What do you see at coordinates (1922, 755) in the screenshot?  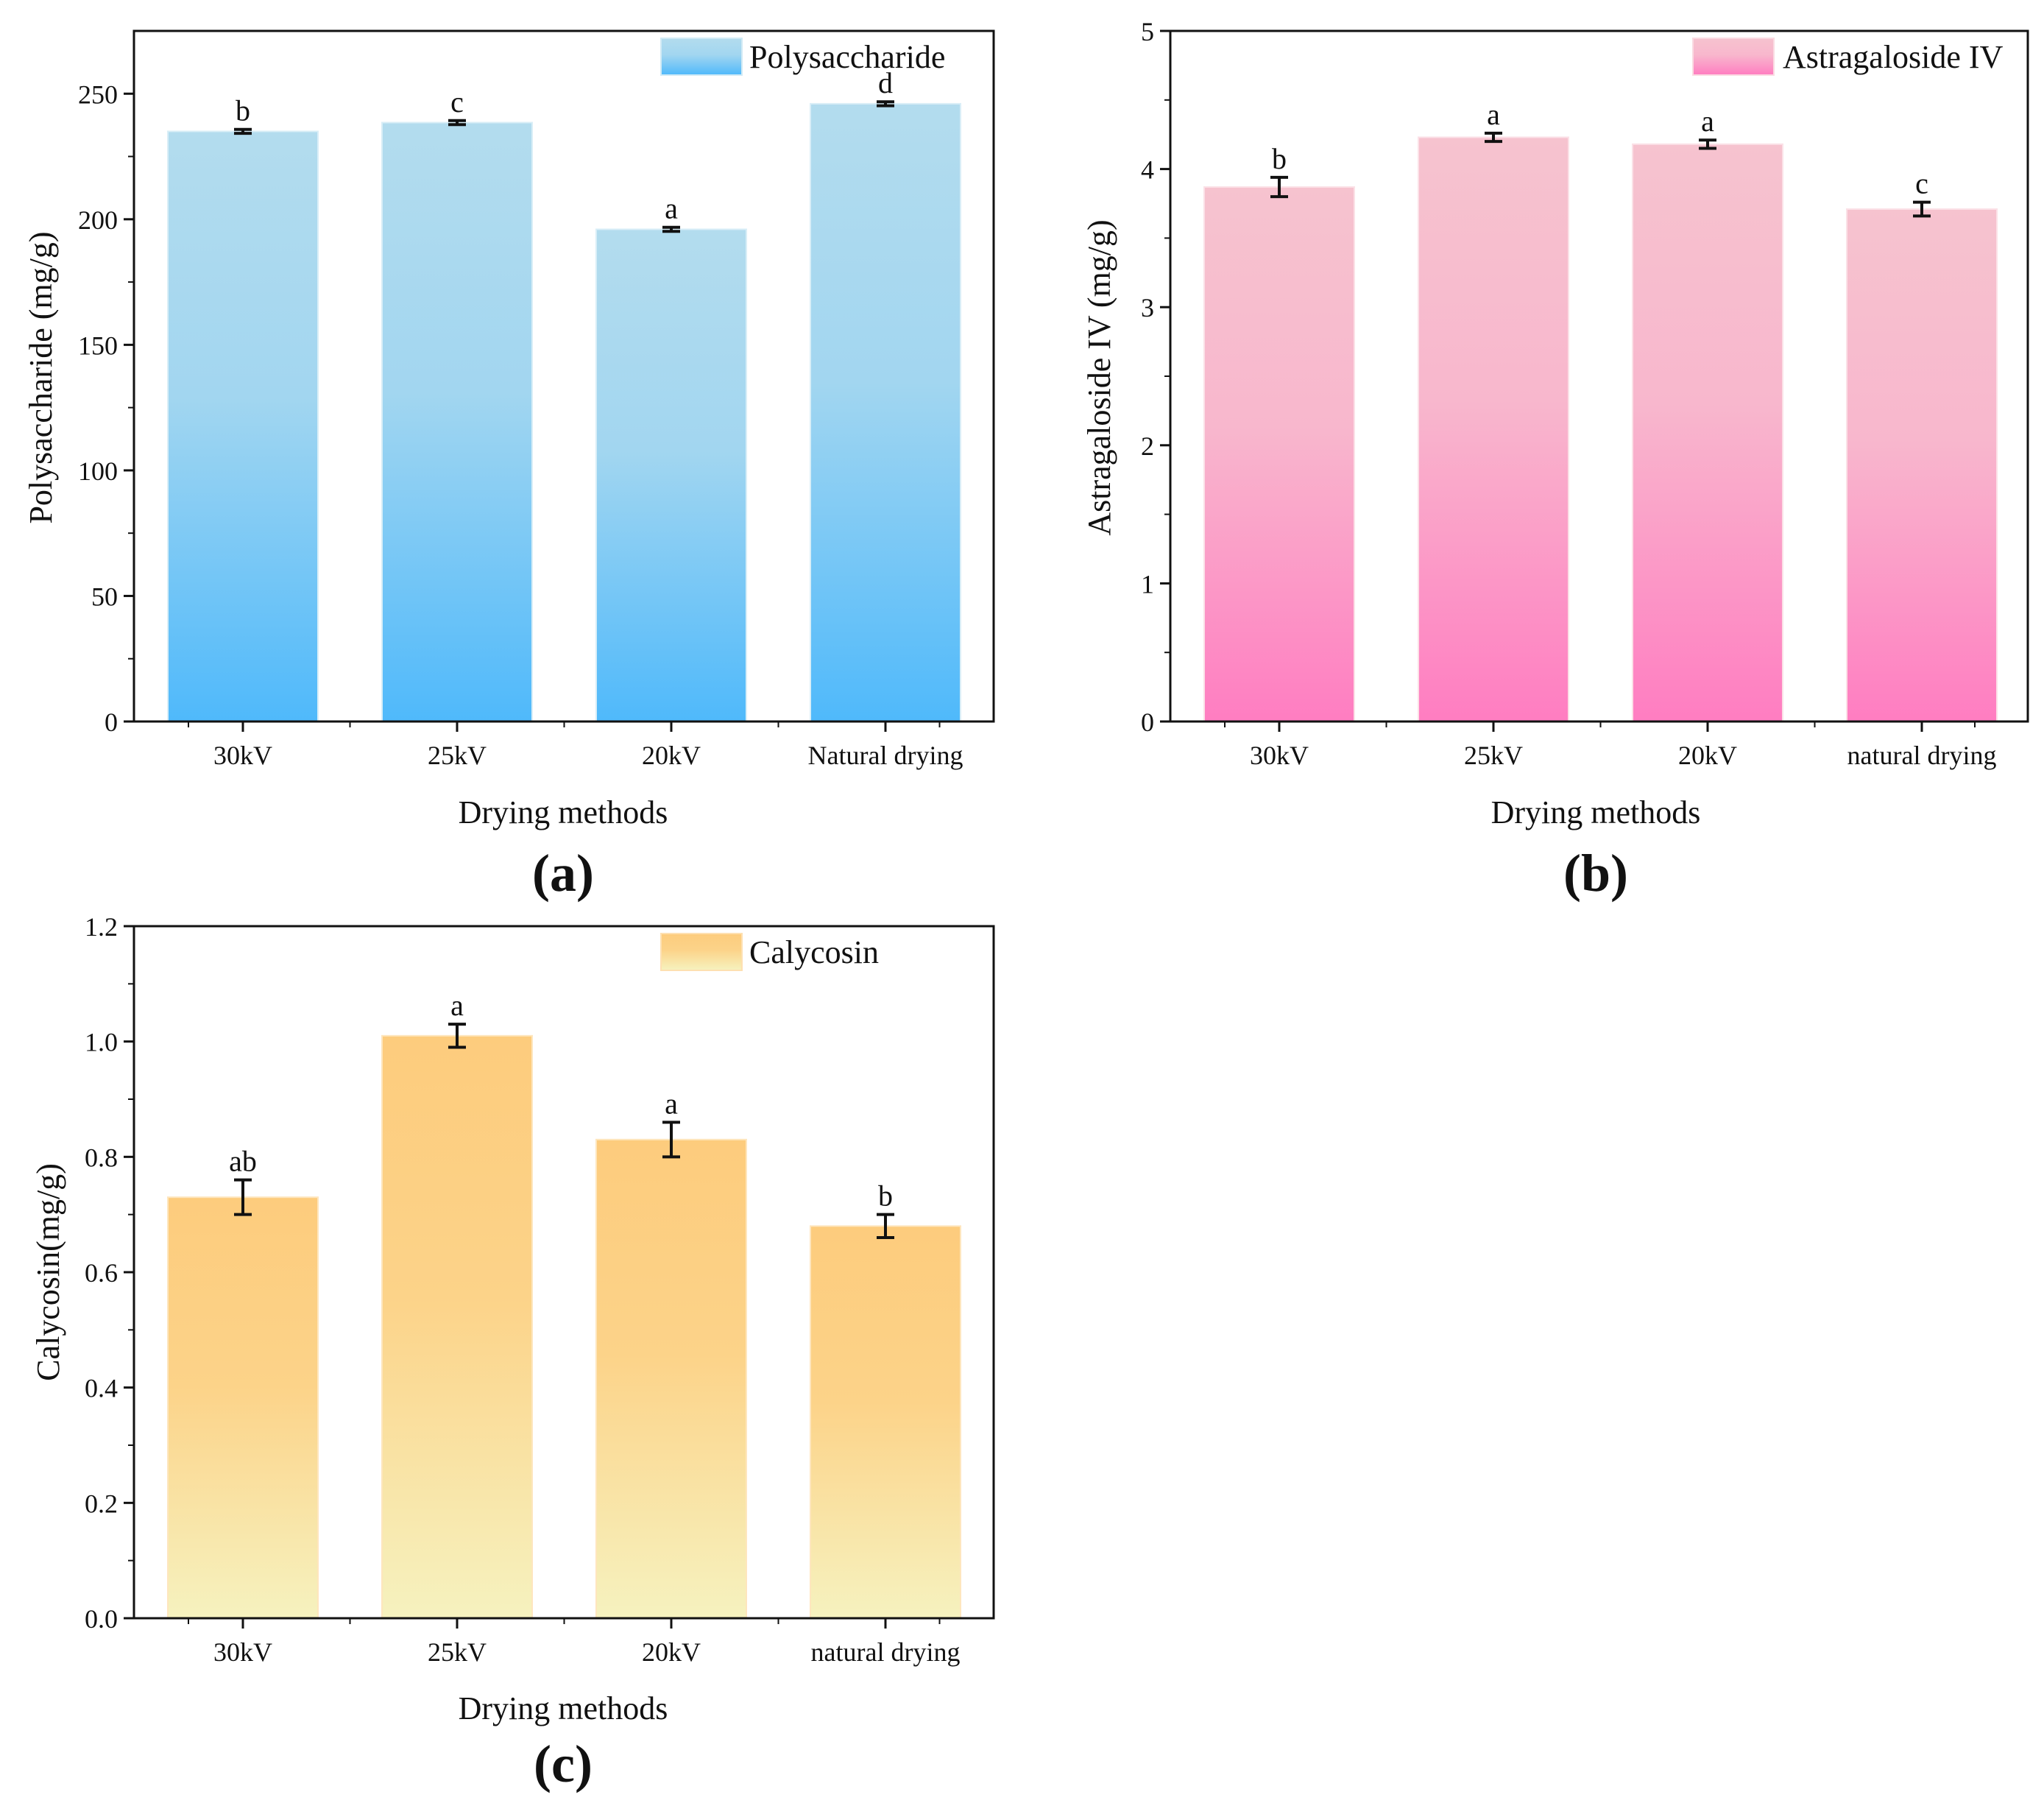 I see `panel-b-xtick-label: natural drying` at bounding box center [1922, 755].